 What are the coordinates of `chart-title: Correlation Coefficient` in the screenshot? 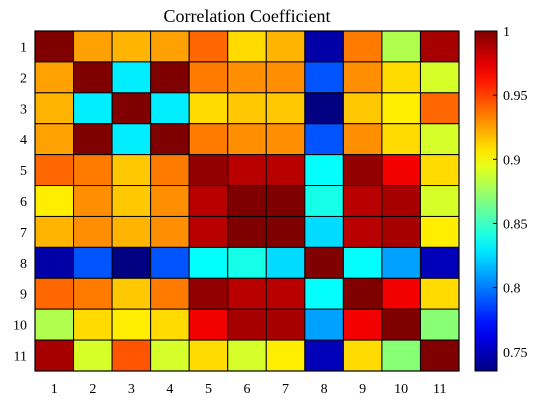 It's located at (246, 16).